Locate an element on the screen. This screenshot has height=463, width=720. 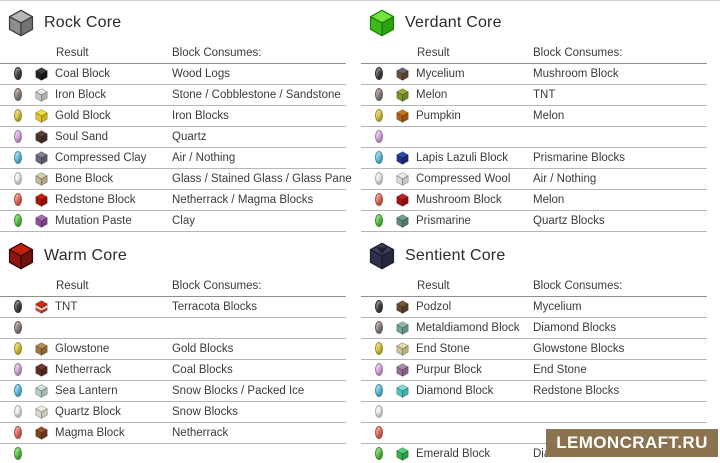
table-row: Quartz Block Snow Blocks is located at coordinates (173, 412).